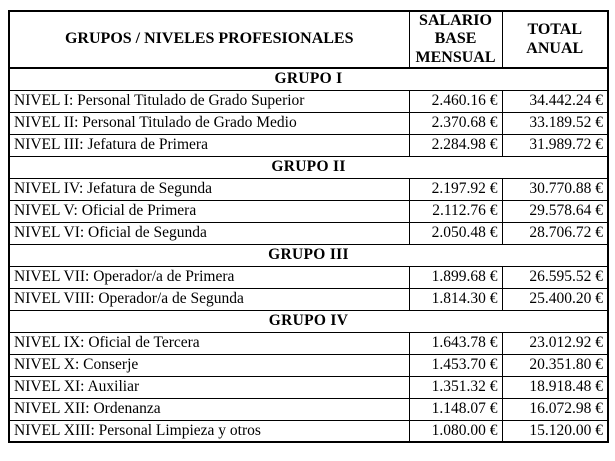  I want to click on group-header-row: GRUPO IV, so click(308, 321).